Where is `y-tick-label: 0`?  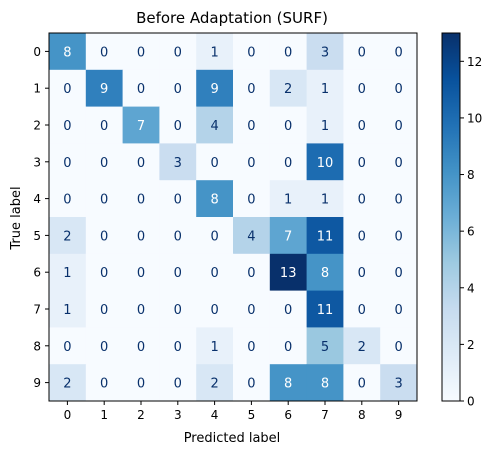
y-tick-label: 0 is located at coordinates (37, 52).